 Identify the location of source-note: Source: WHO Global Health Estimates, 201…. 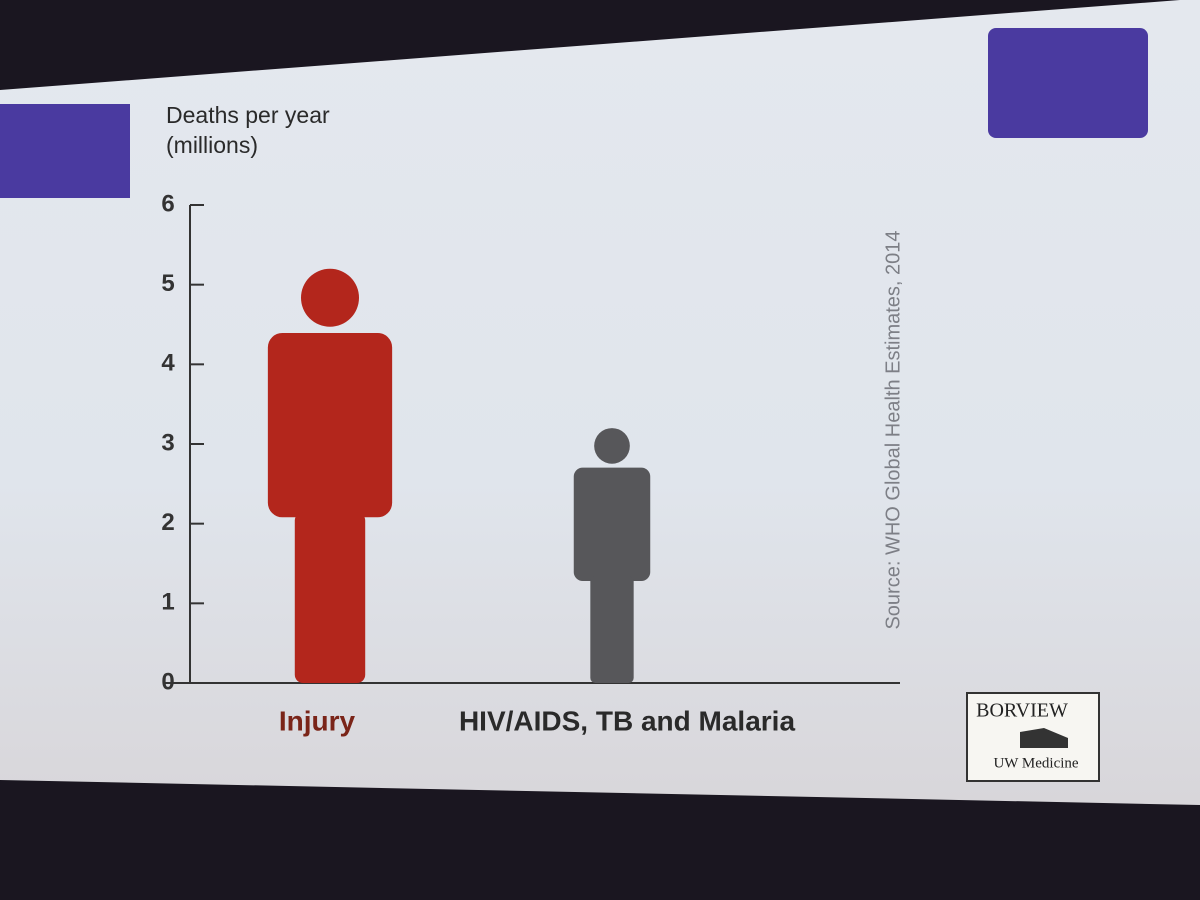
(893, 429).